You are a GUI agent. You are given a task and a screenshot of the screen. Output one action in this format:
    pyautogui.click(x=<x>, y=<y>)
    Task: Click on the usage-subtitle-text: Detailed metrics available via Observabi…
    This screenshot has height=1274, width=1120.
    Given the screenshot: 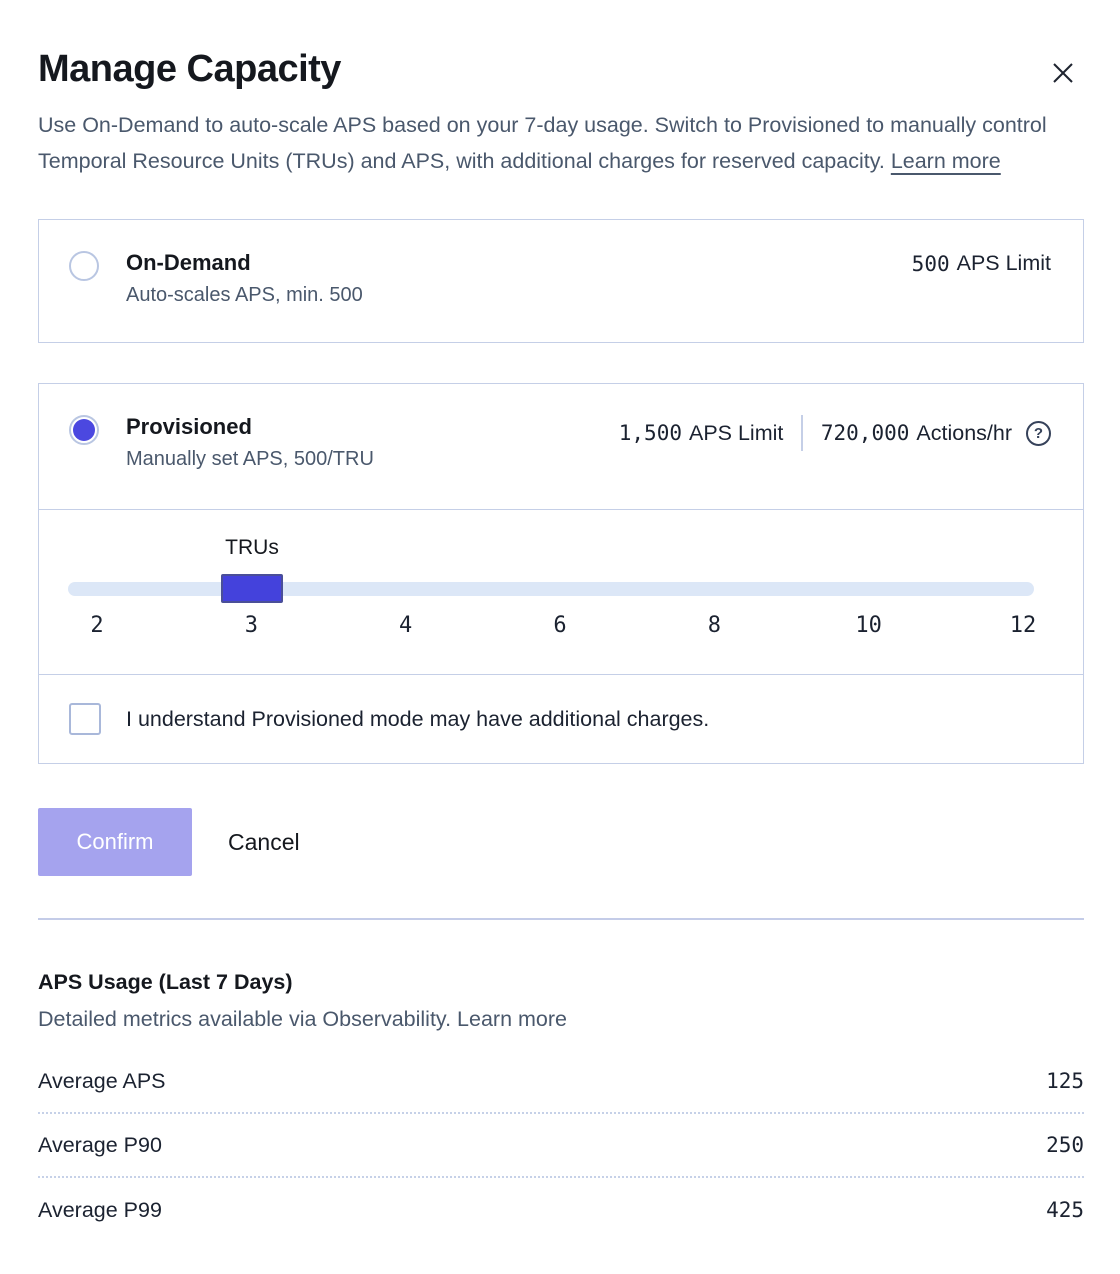 What is the action you would take?
    pyautogui.click(x=245, y=1019)
    